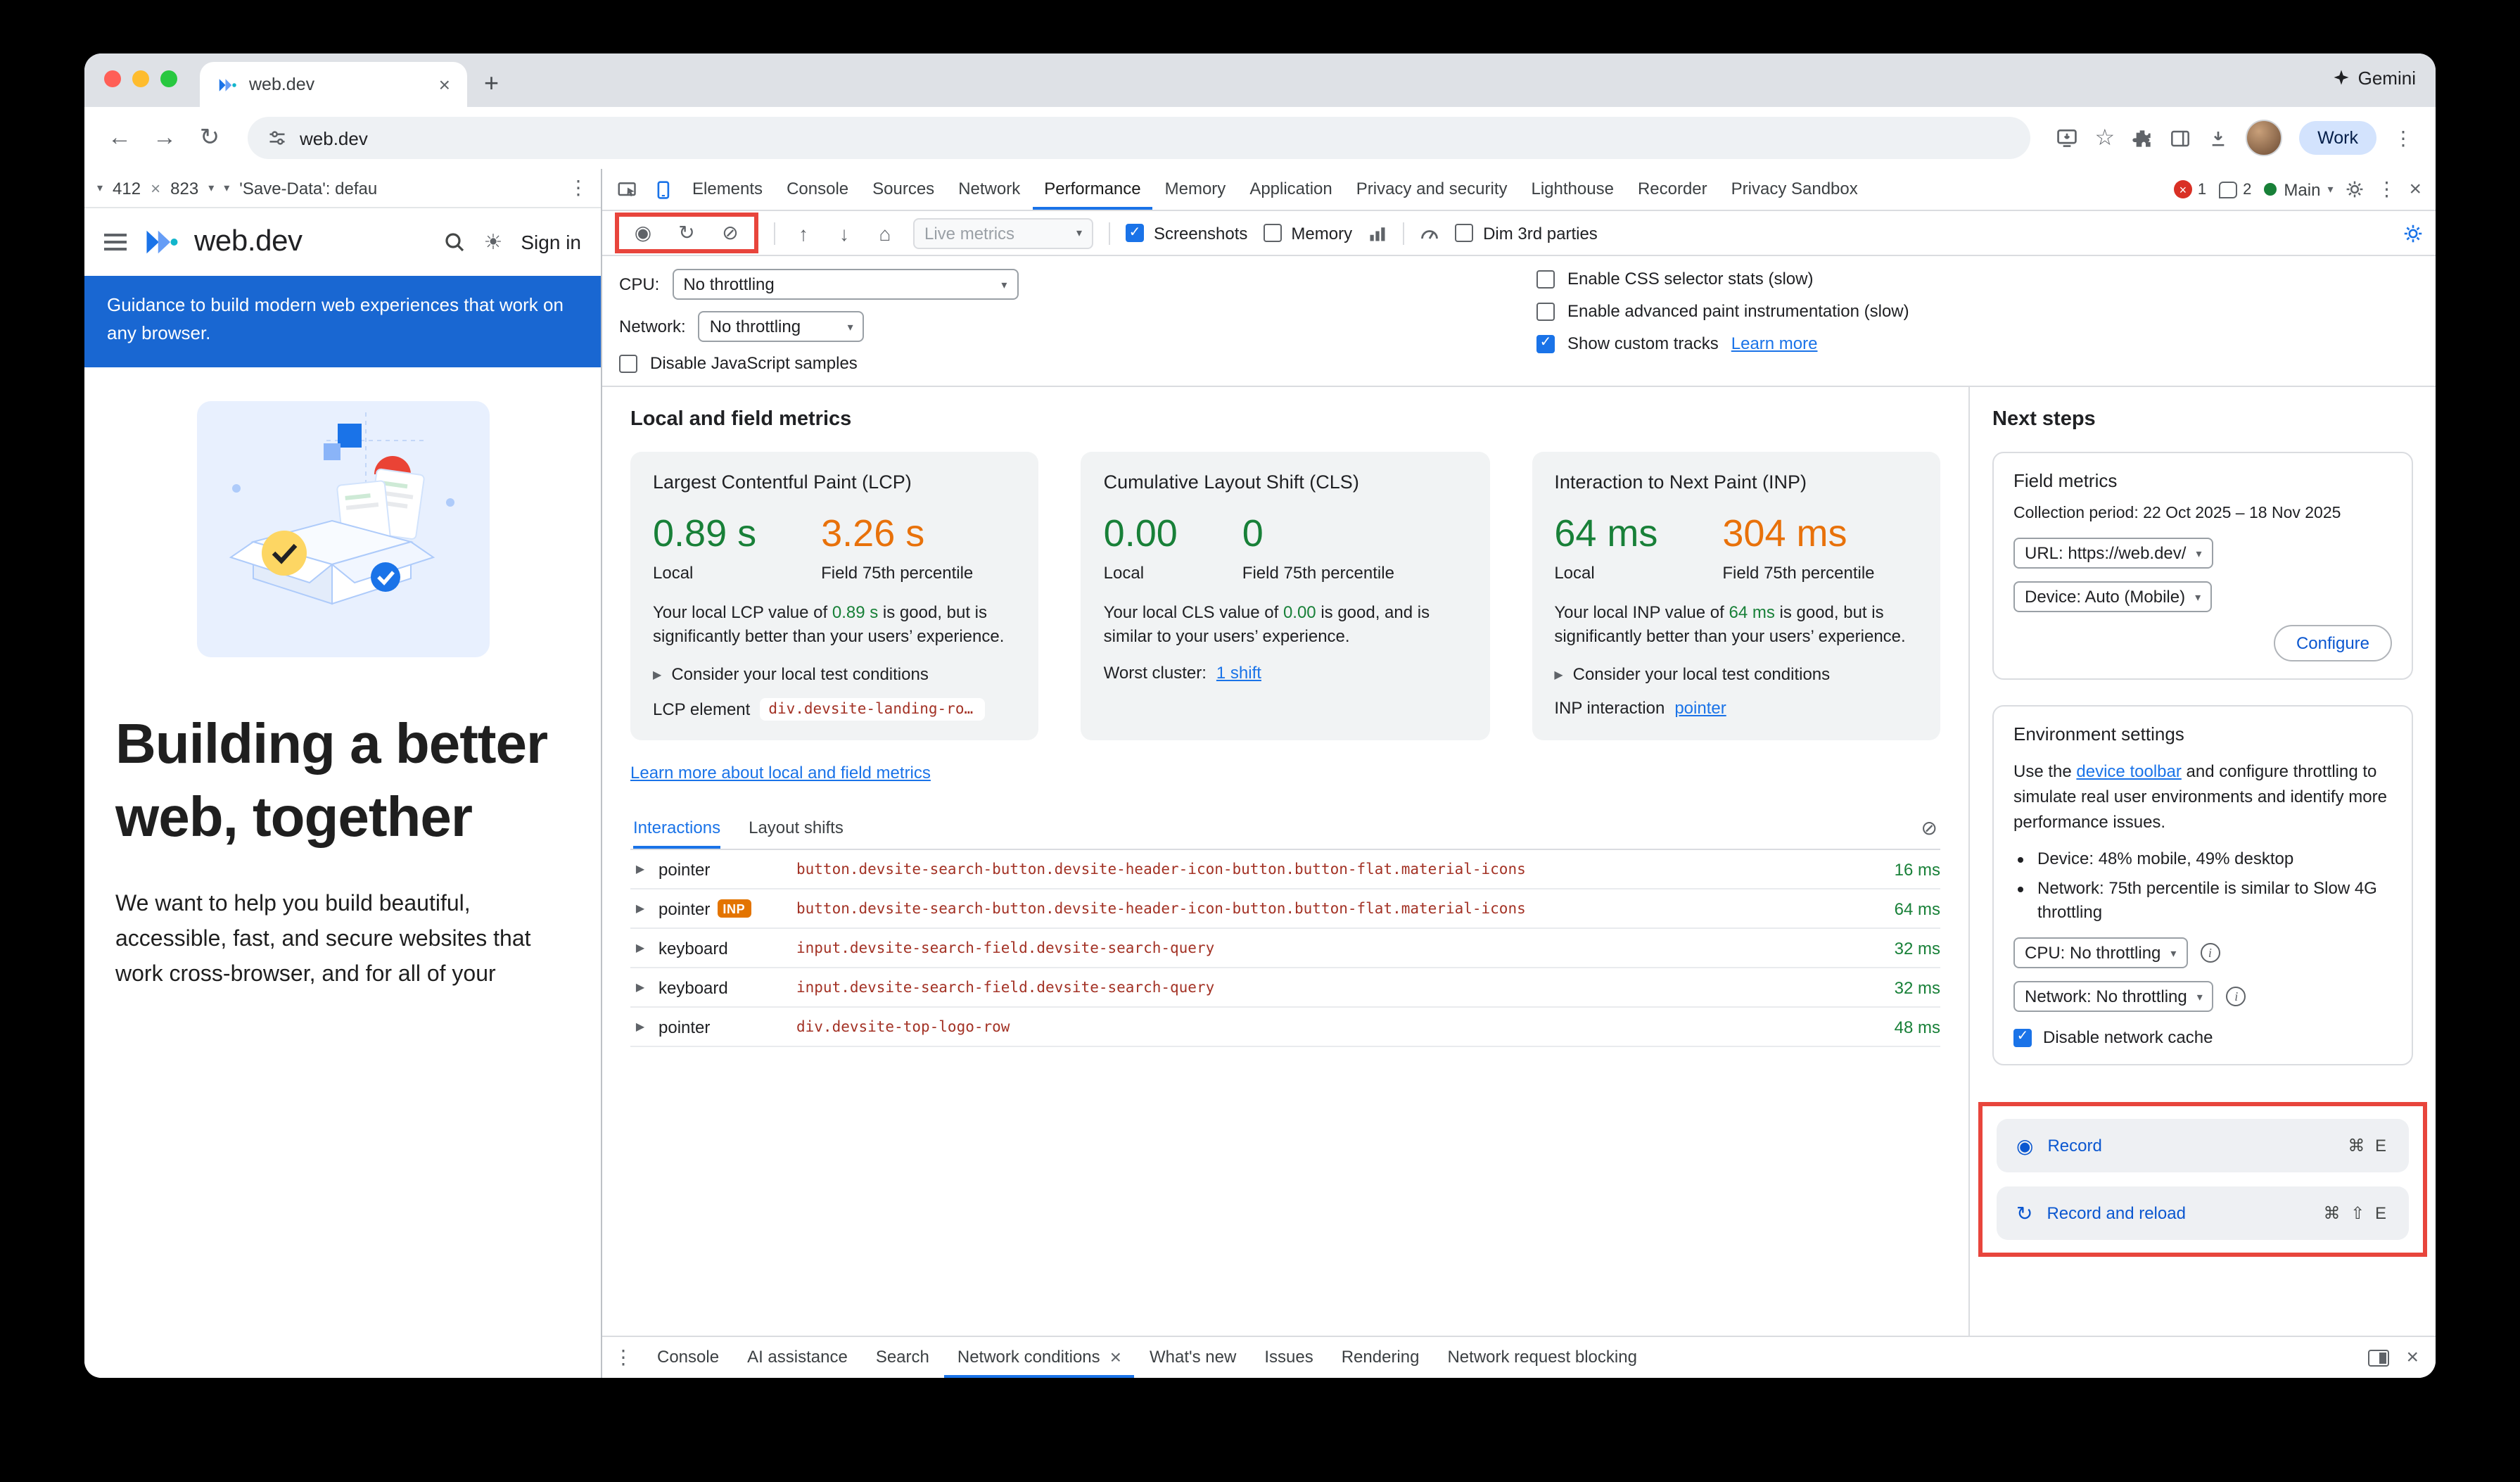 The width and height of the screenshot is (2520, 1482). What do you see at coordinates (169, 78) in the screenshot?
I see `maximize-window-button` at bounding box center [169, 78].